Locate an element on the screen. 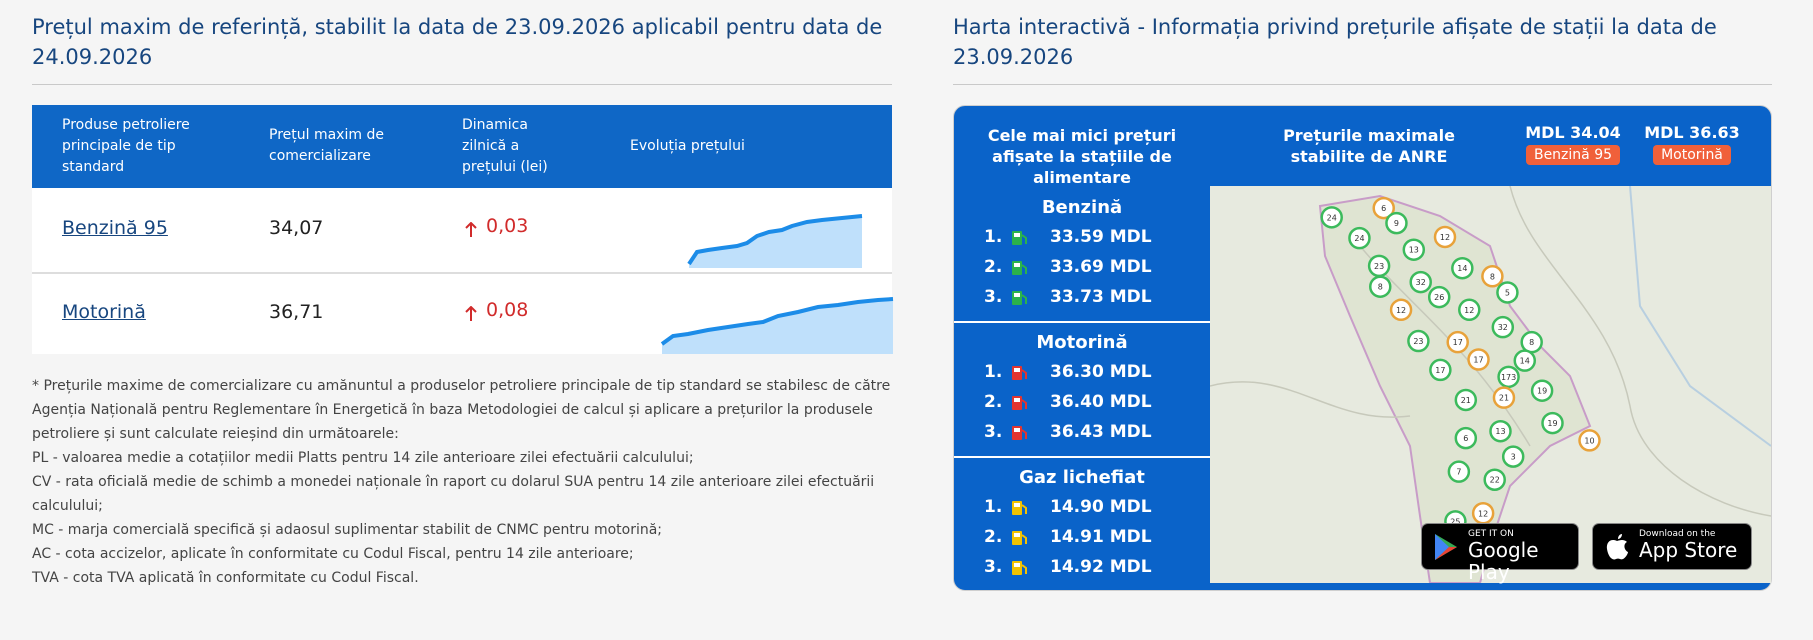 This screenshot has height=640, width=1813. marker-label: 3 is located at coordinates (1513, 457).